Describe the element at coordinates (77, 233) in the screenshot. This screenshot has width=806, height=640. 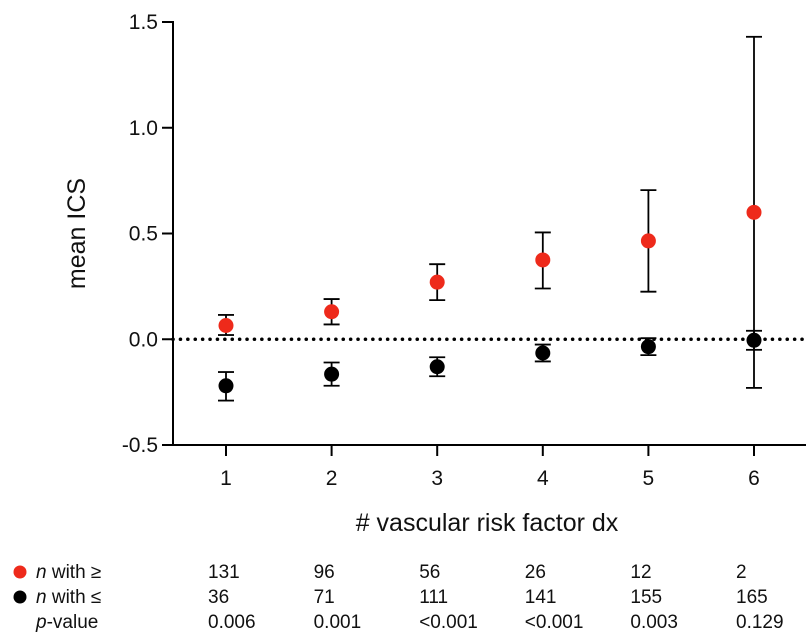
I see `y-axis-title: mean ICS` at that location.